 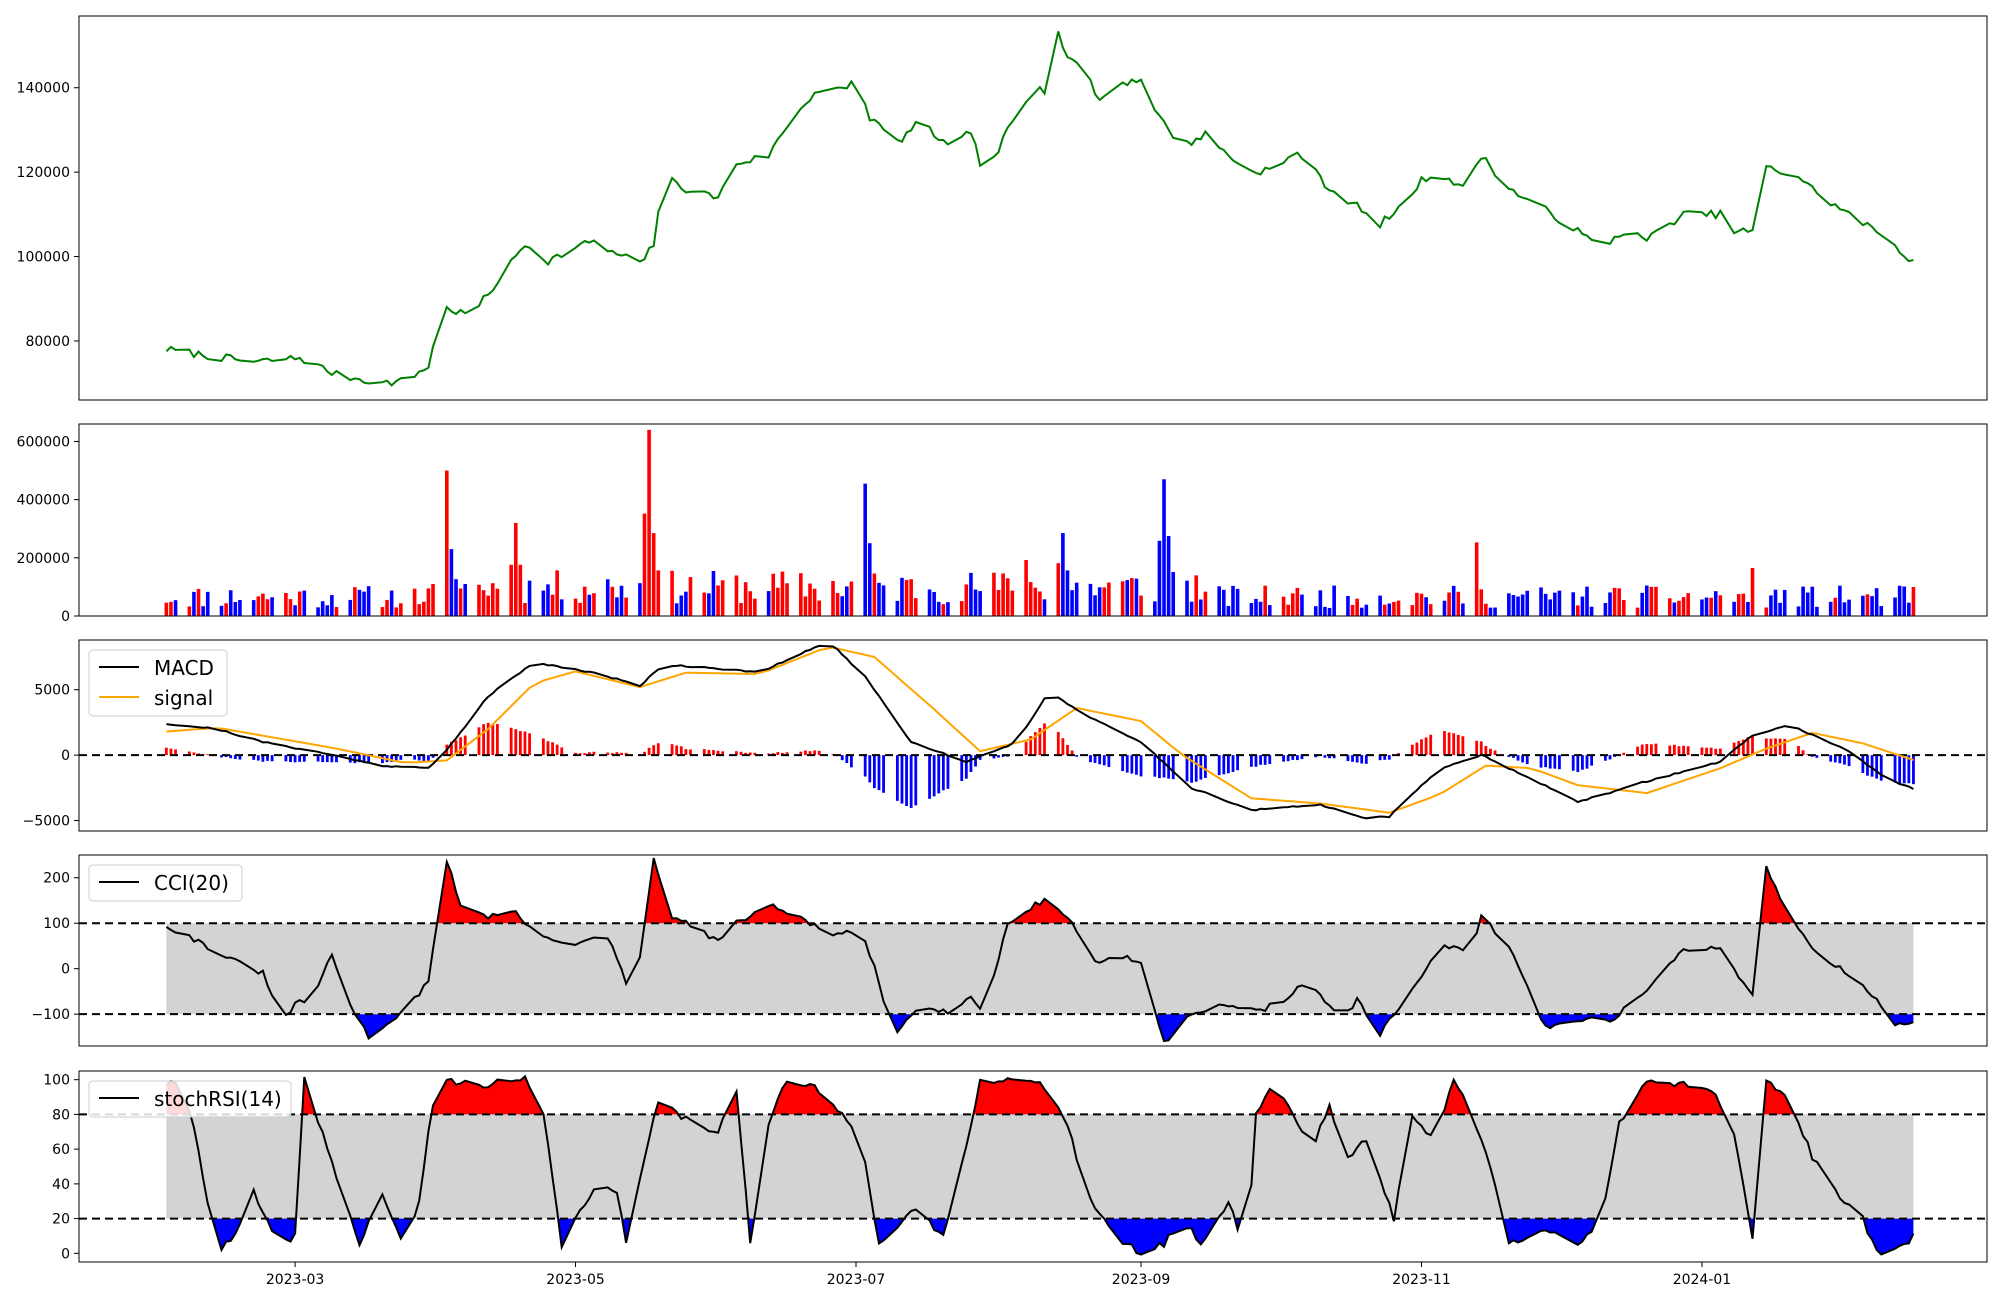 What do you see at coordinates (184, 668) in the screenshot?
I see `macd-legend-label: MACD` at bounding box center [184, 668].